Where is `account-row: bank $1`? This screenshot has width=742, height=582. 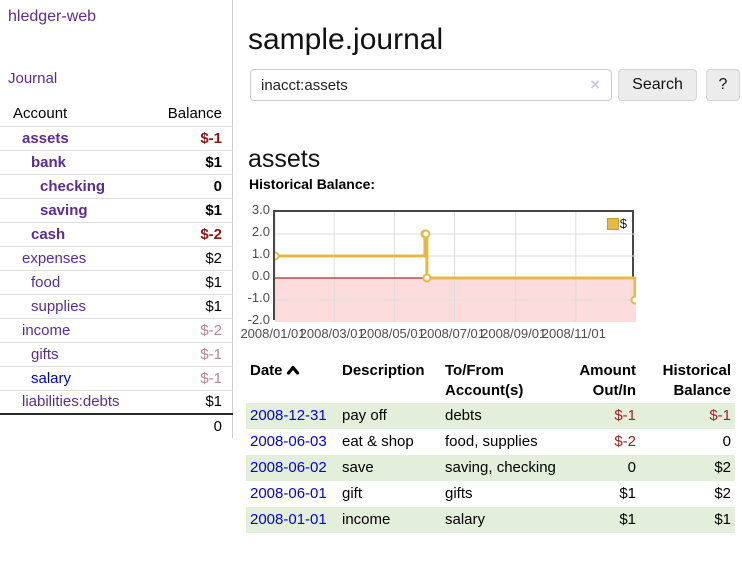 account-row: bank $1 is located at coordinates (116, 162).